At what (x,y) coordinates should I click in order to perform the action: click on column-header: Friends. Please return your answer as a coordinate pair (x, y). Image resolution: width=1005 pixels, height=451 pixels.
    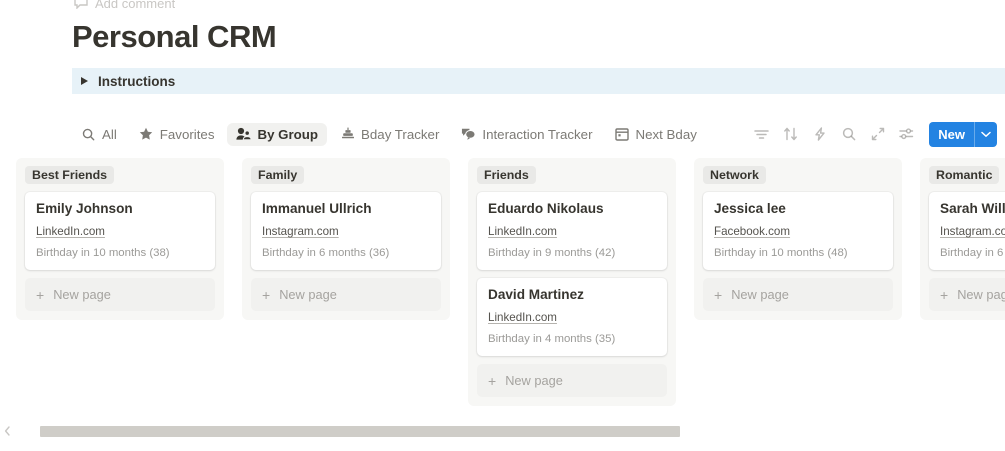
    Looking at the image, I should click on (506, 175).